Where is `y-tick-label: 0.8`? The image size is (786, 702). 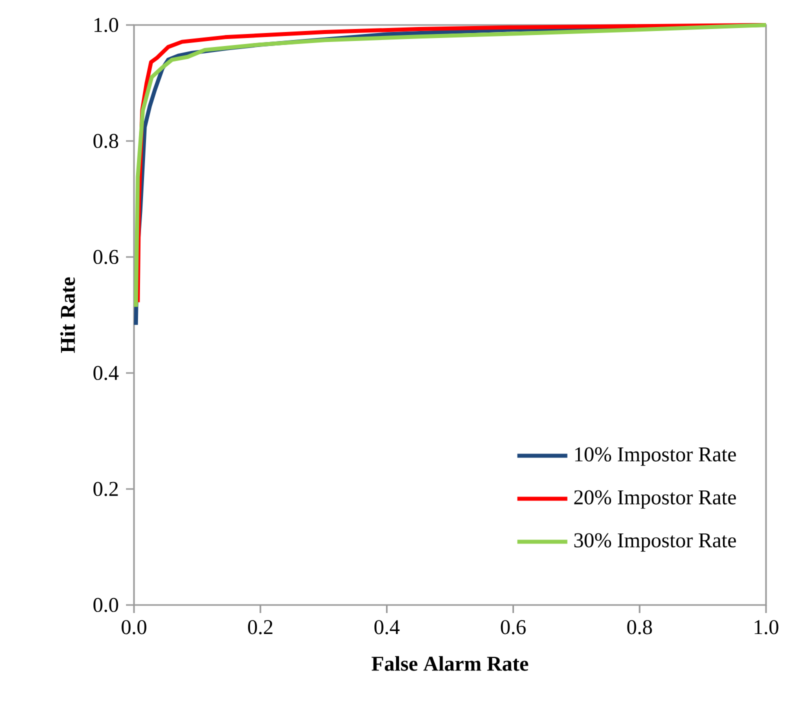
y-tick-label: 0.8 is located at coordinates (105, 141).